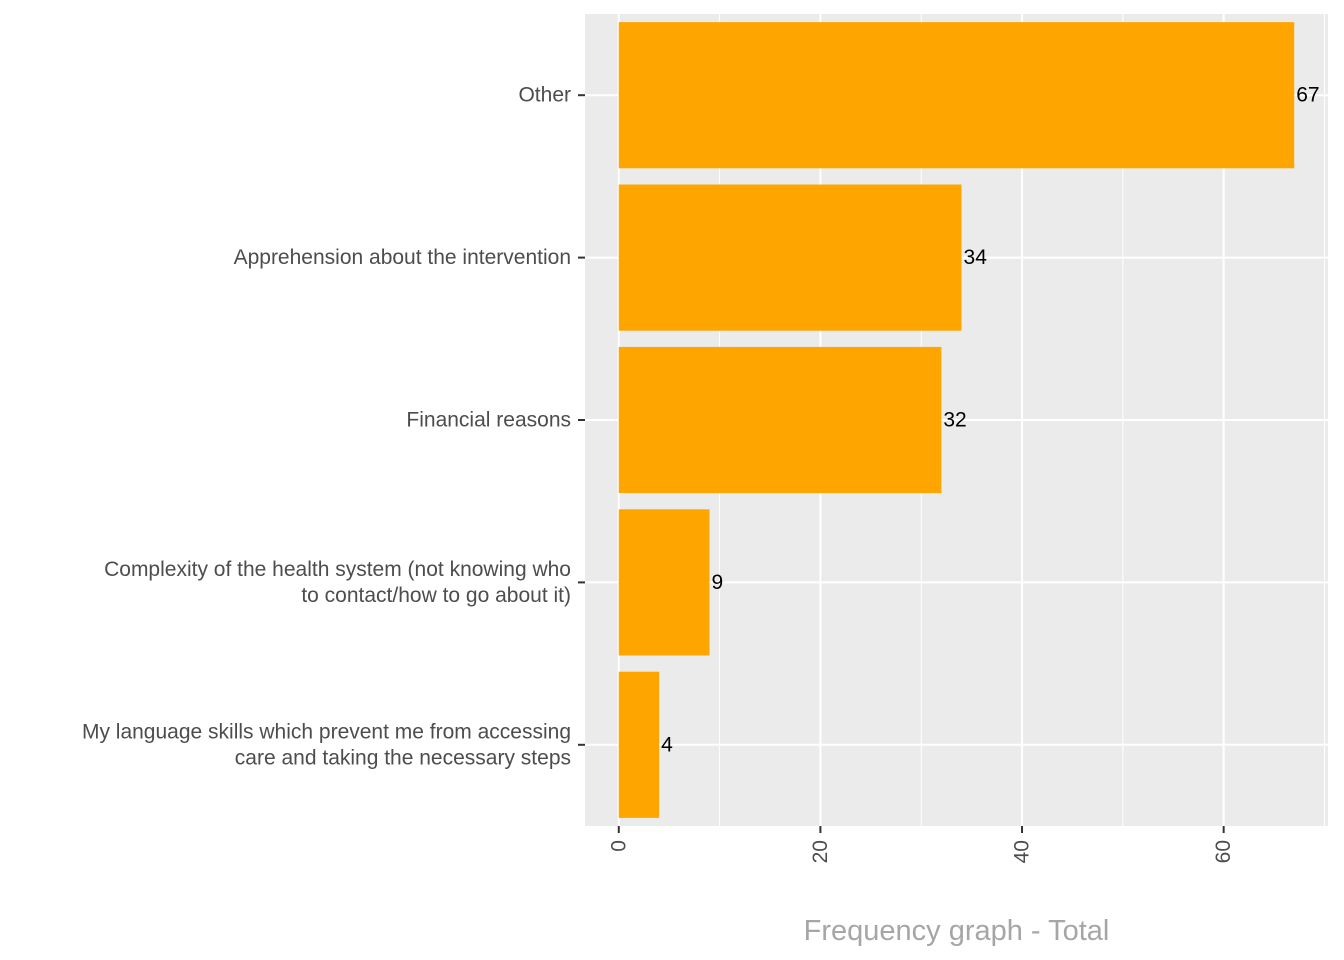 This screenshot has width=1344, height=960. Describe the element at coordinates (718, 582) in the screenshot. I see `bar-value-label: 9` at that location.